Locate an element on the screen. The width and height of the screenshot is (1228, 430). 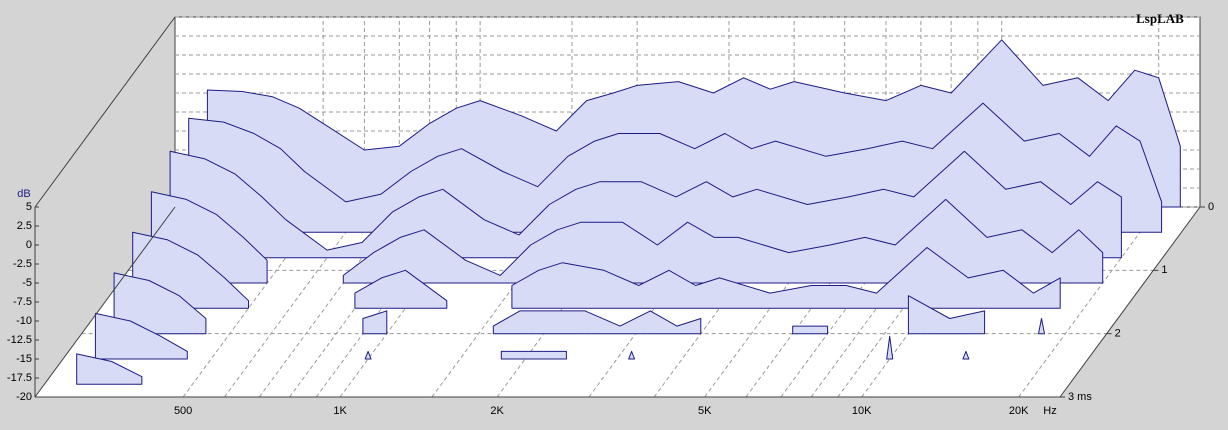
x-unit: Hz is located at coordinates (1049, 411).